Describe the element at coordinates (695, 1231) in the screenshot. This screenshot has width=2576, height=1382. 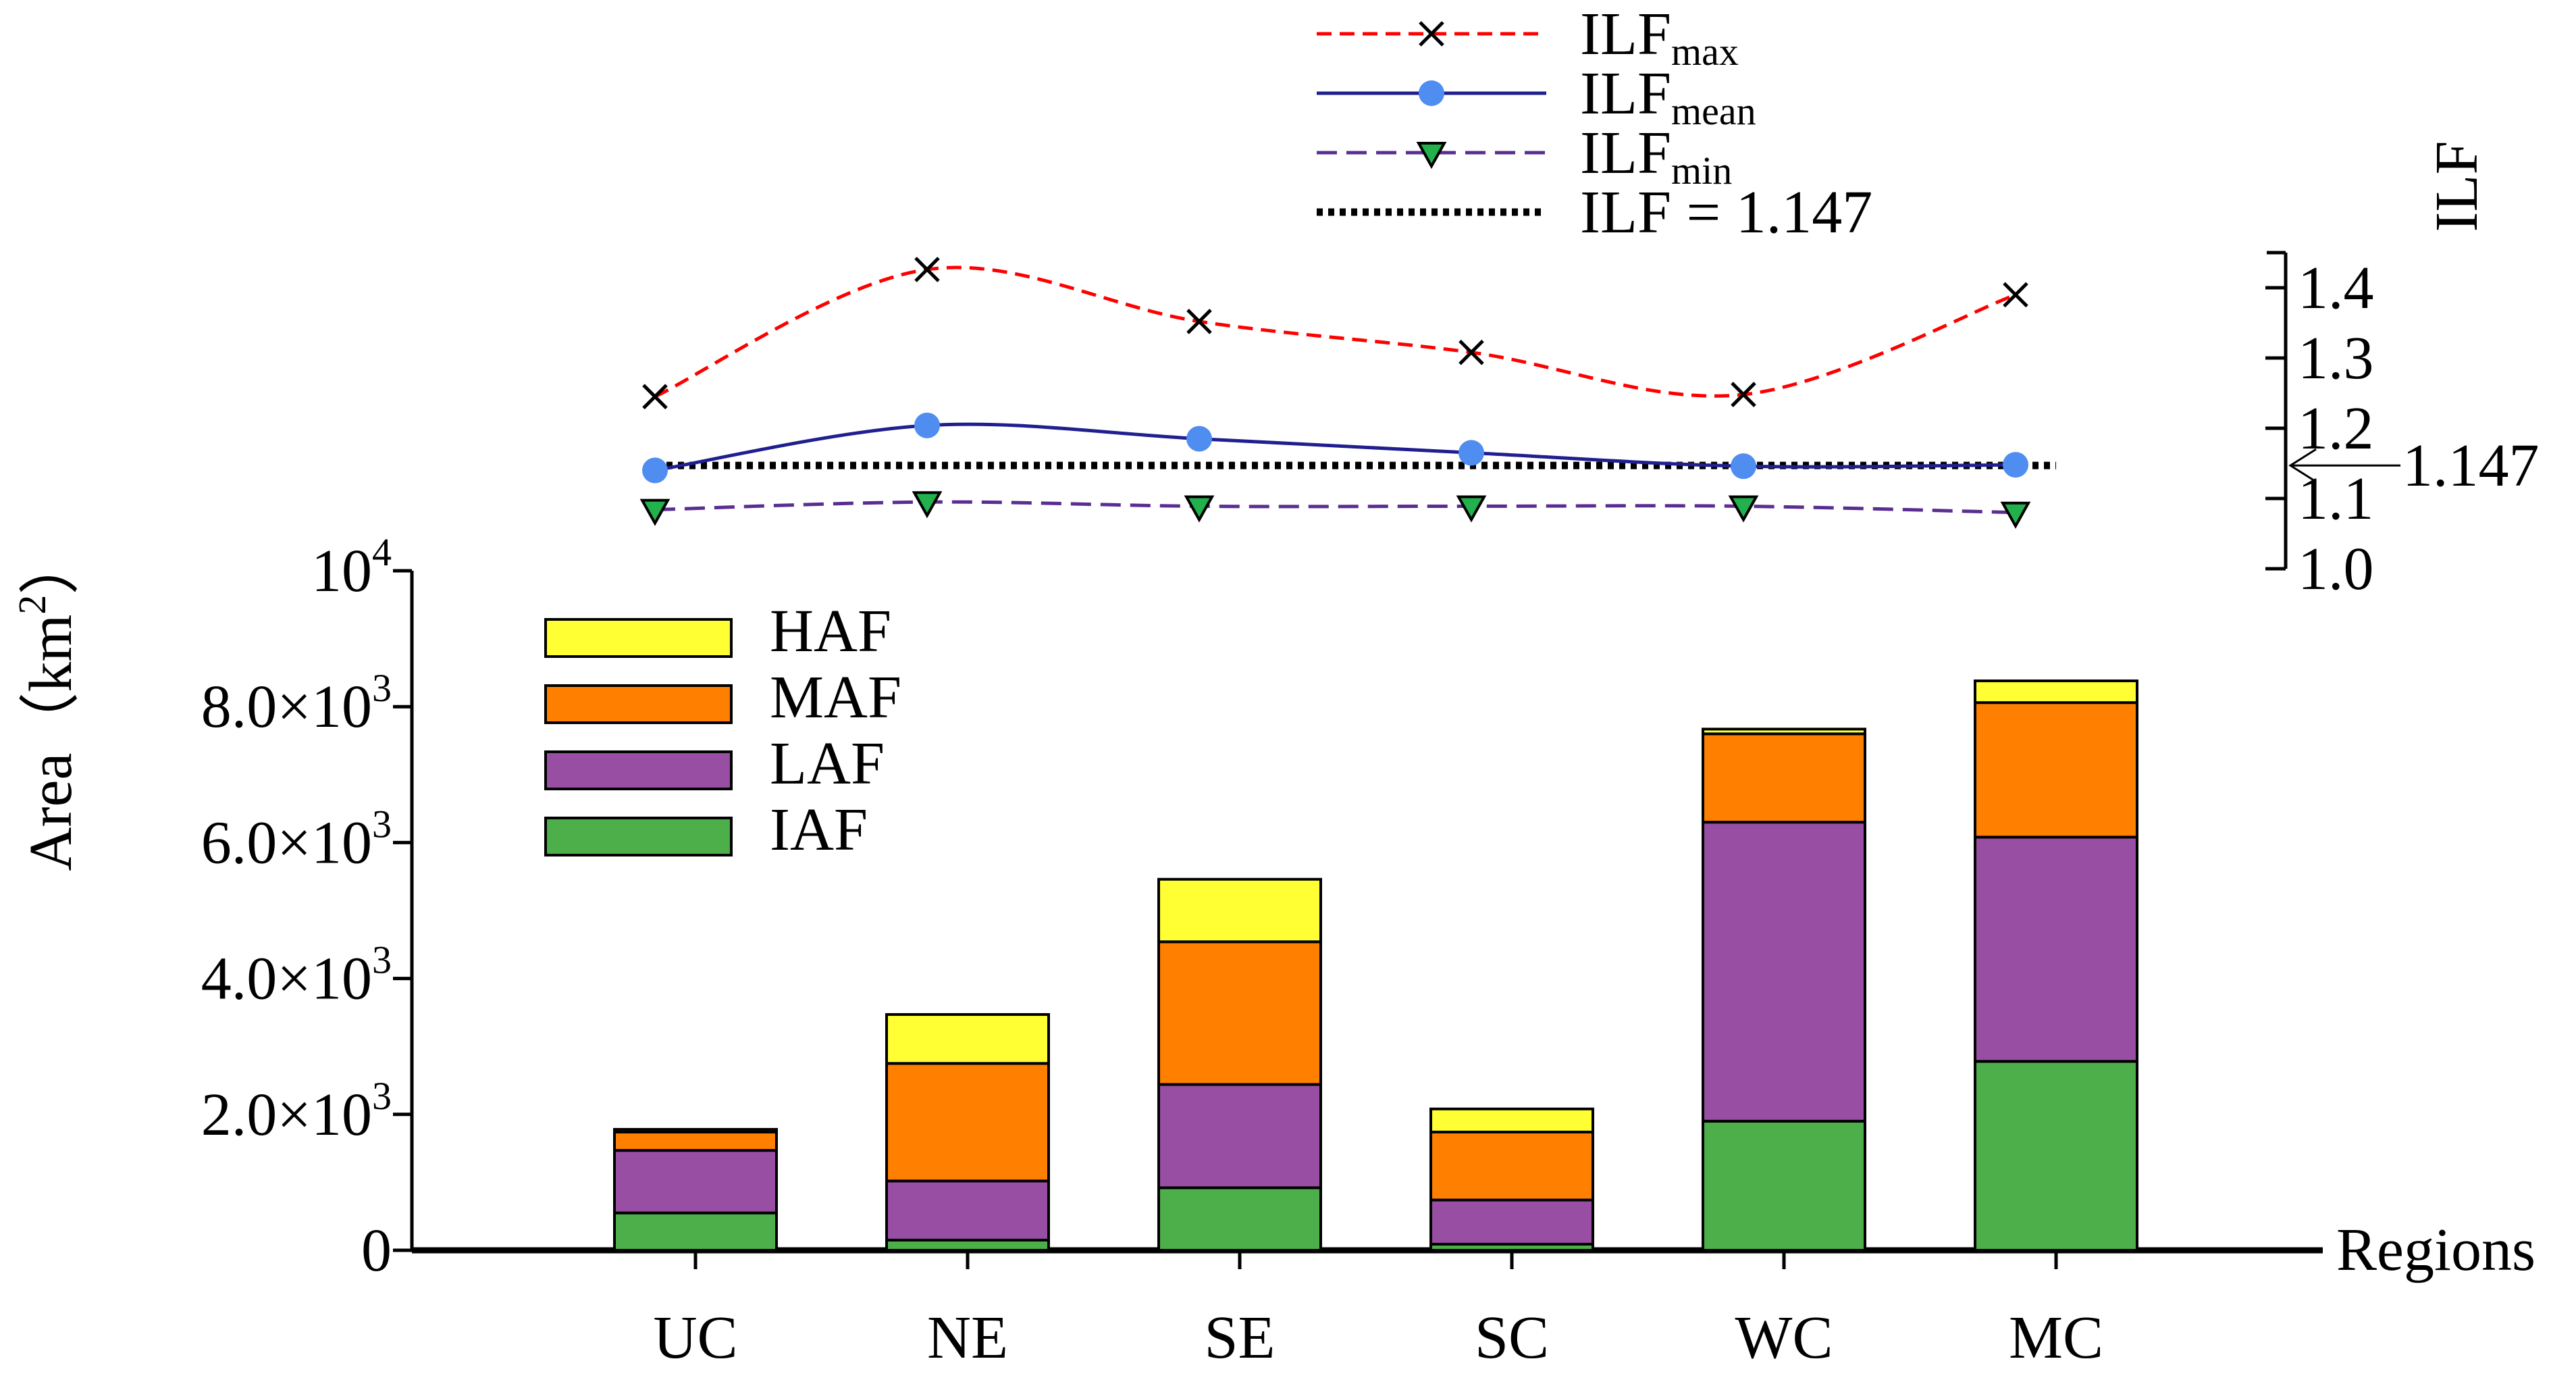
I see `bar-UC-IAF` at that location.